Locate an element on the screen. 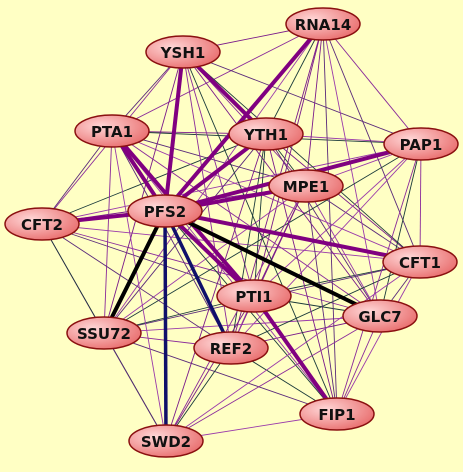 This screenshot has width=463, height=472. node-label: SSU72 is located at coordinates (104, 334).